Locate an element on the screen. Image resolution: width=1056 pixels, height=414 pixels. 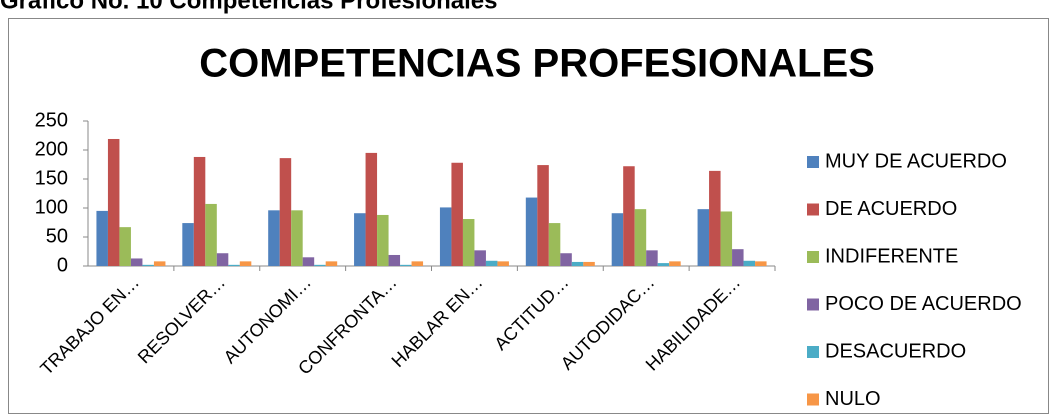
y-tick-label: 150 is located at coordinates (51, 178).